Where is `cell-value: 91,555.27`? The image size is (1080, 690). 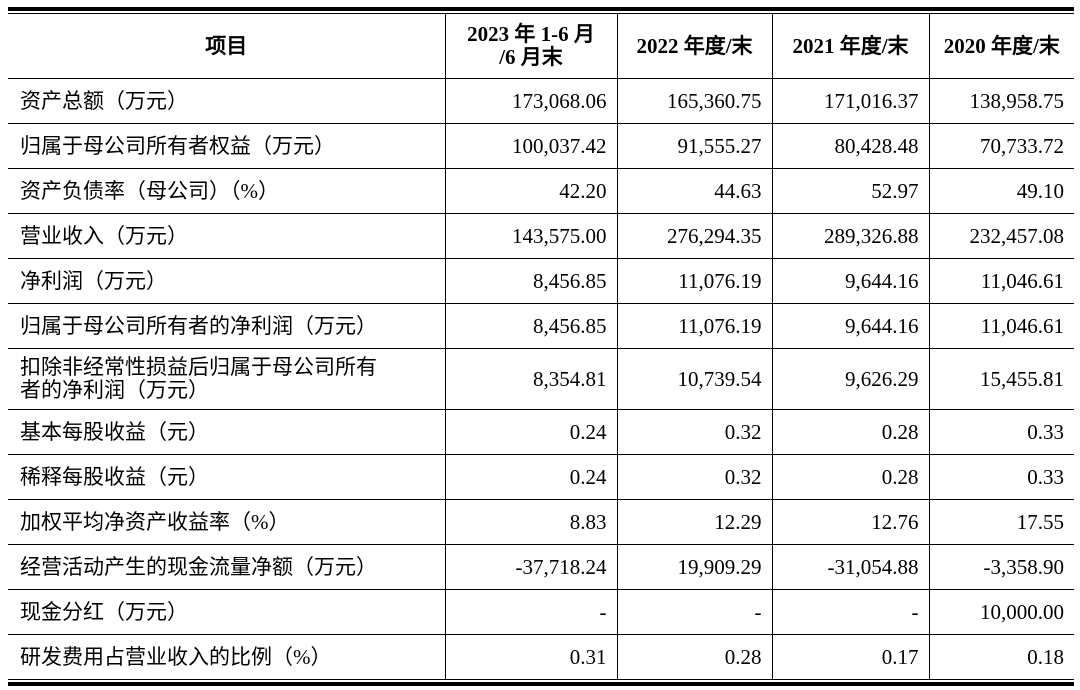 cell-value: 91,555.27 is located at coordinates (694, 146).